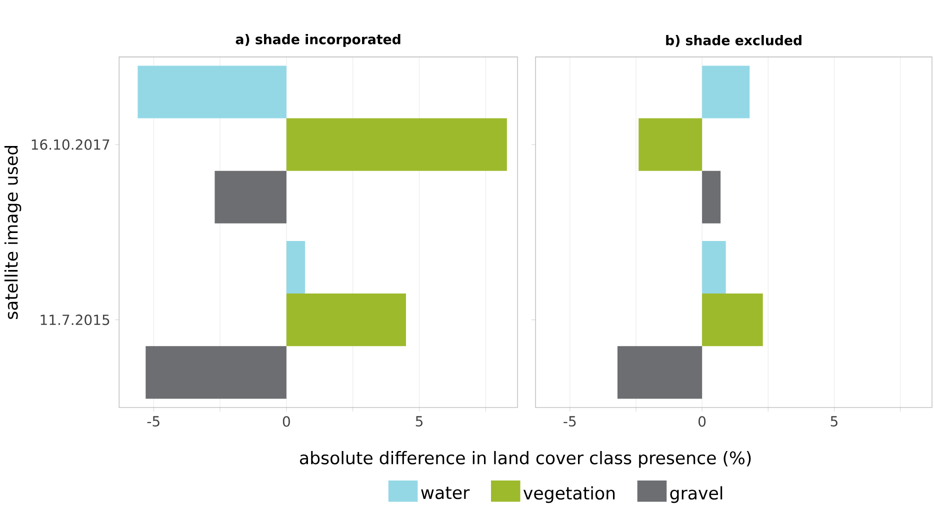  What do you see at coordinates (75, 319) in the screenshot?
I see `y-tick-label: 11.7.2015` at bounding box center [75, 319].